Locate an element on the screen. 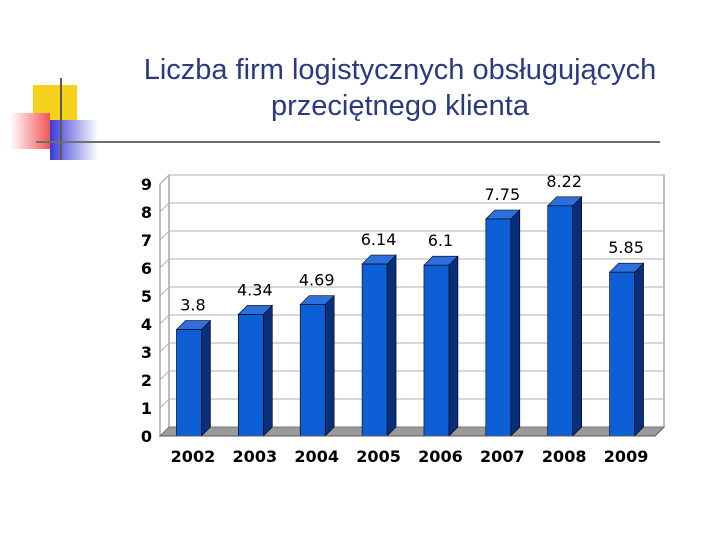  chart-floor is located at coordinates (412, 431).